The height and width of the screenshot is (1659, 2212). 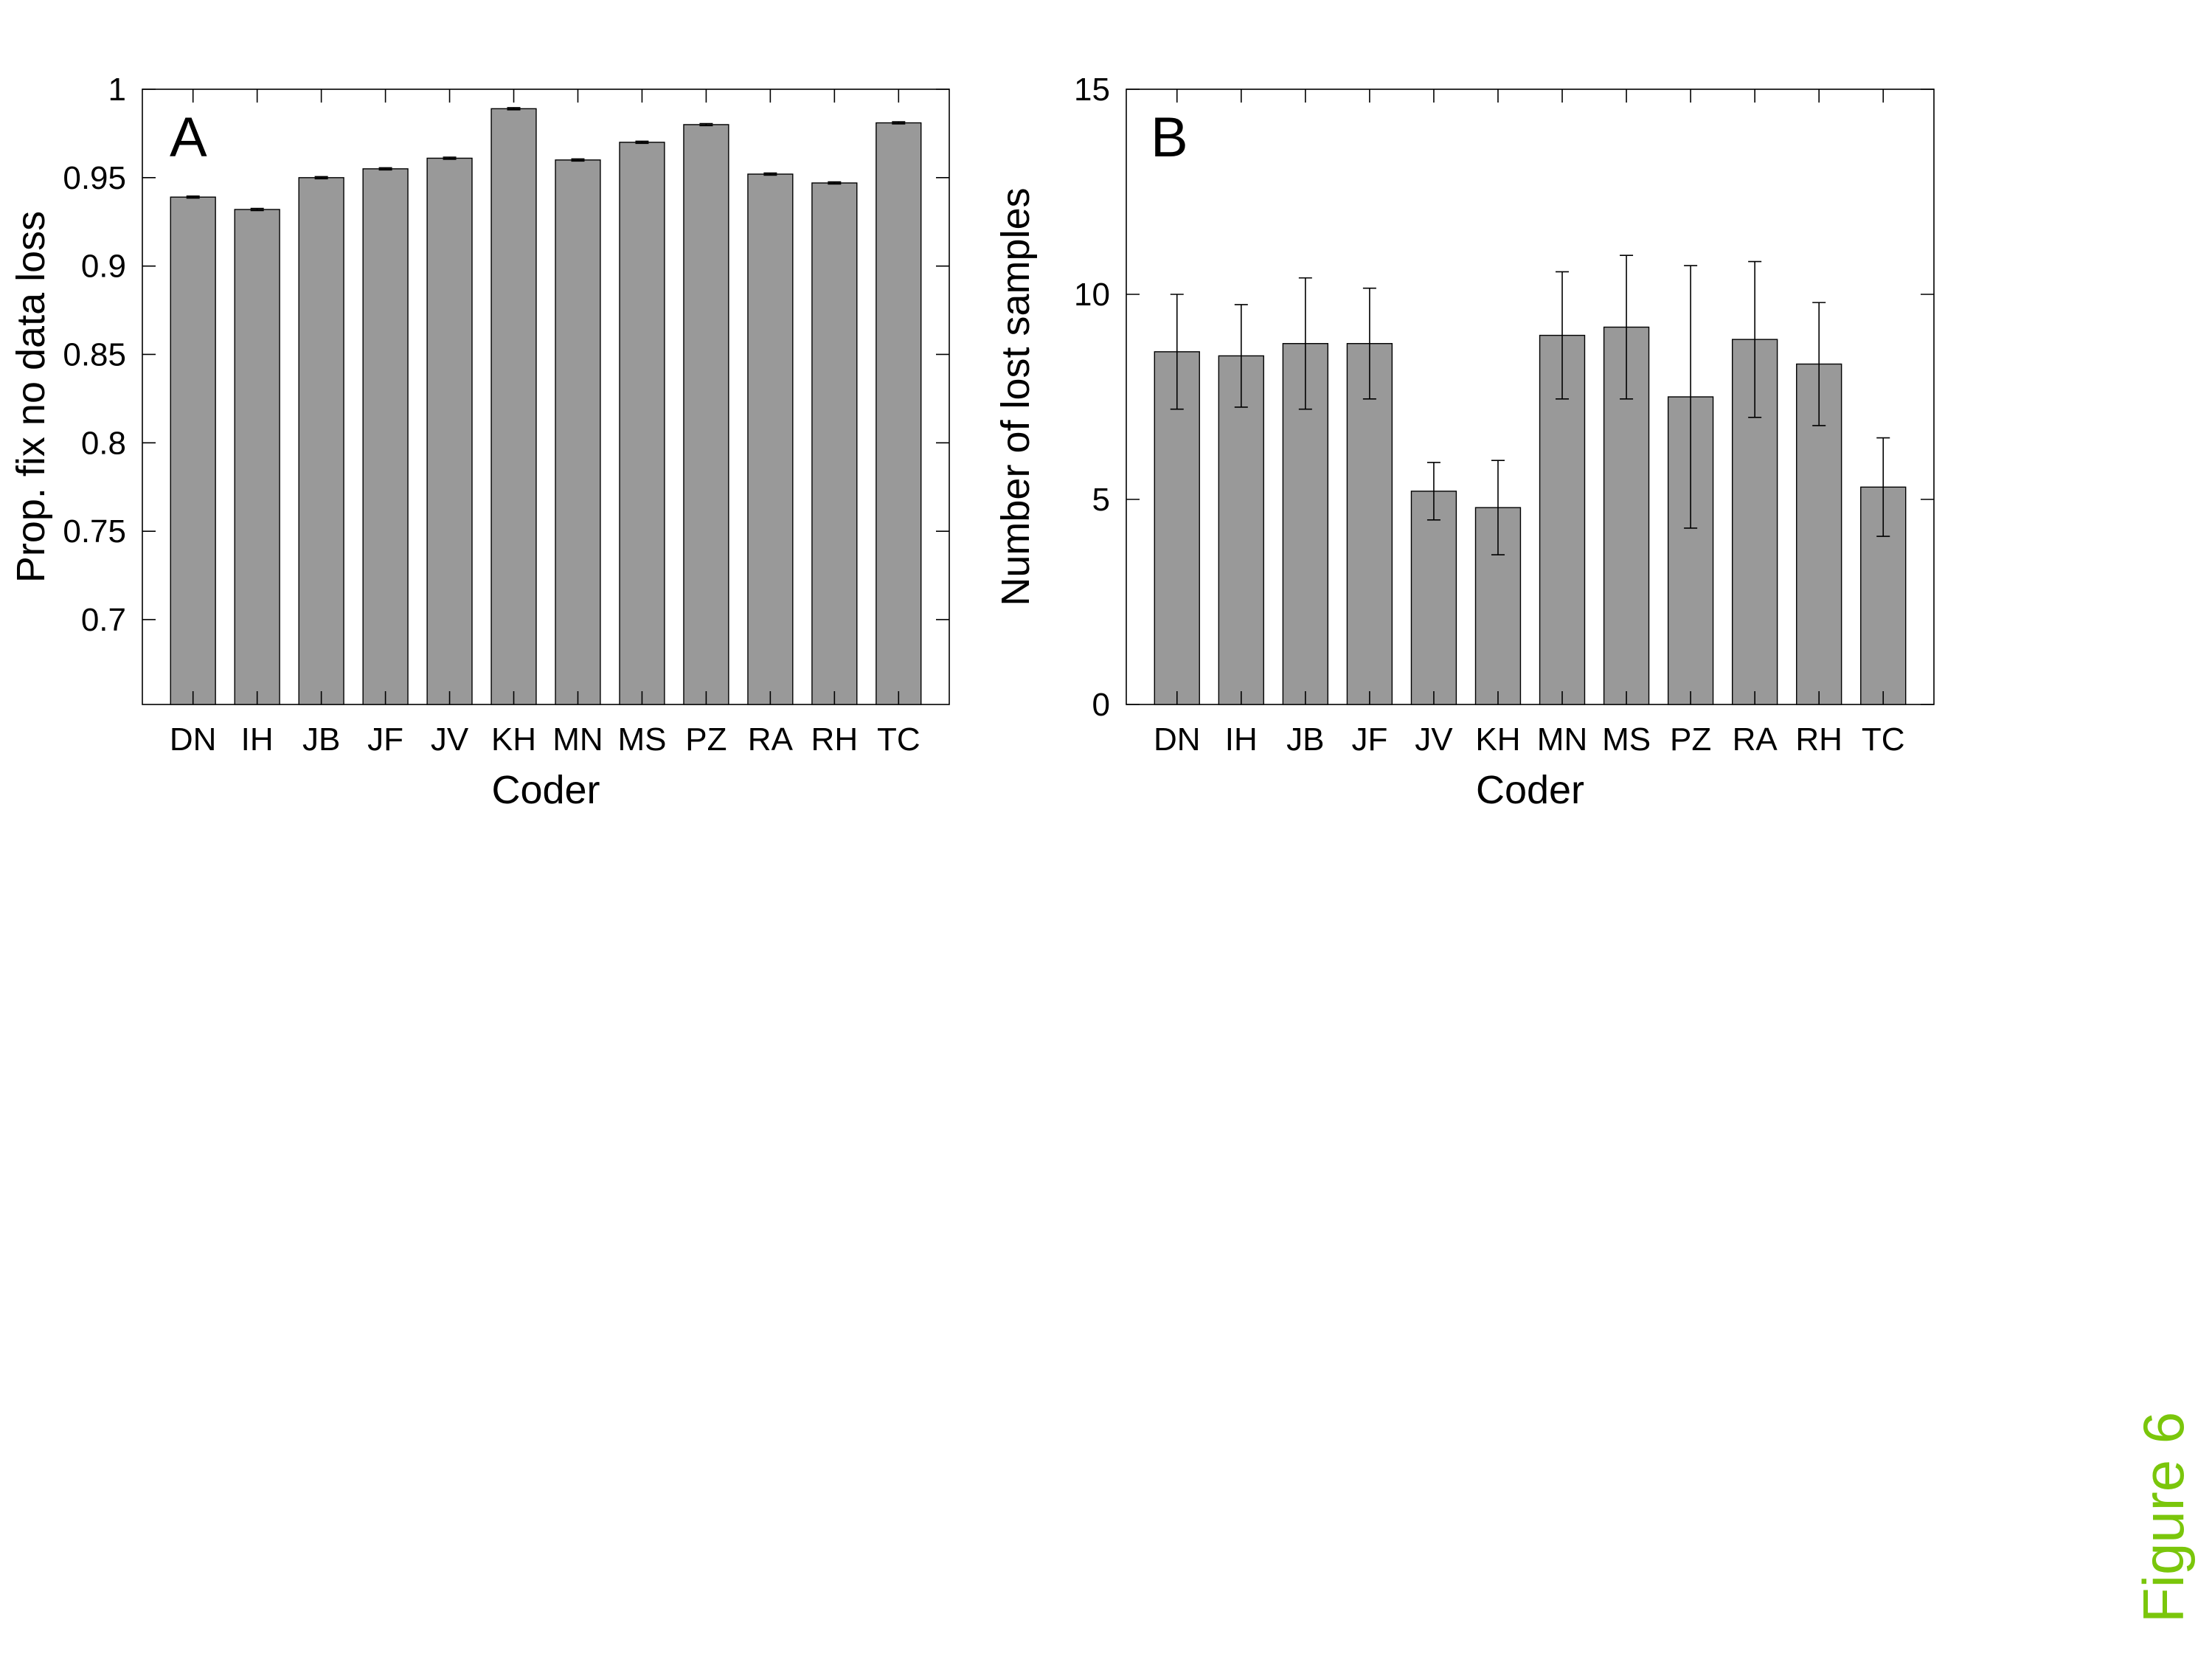 I want to click on bar-ra, so click(x=770, y=439).